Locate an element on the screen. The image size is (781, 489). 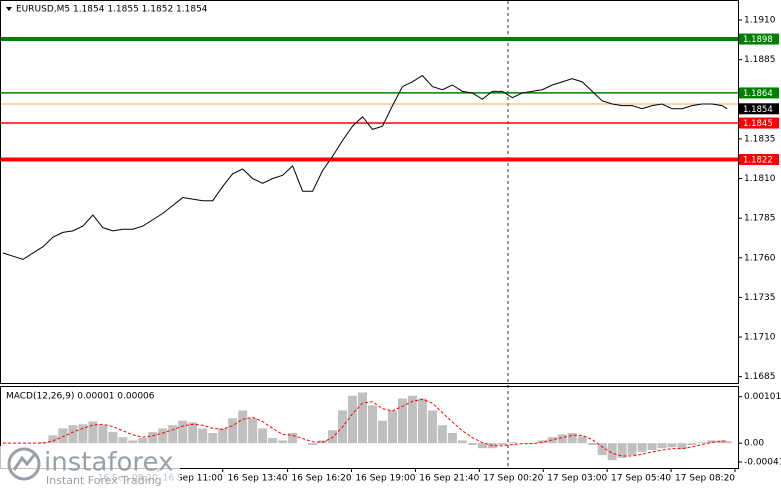
y-tick-label: 1.1685 is located at coordinates (760, 377).